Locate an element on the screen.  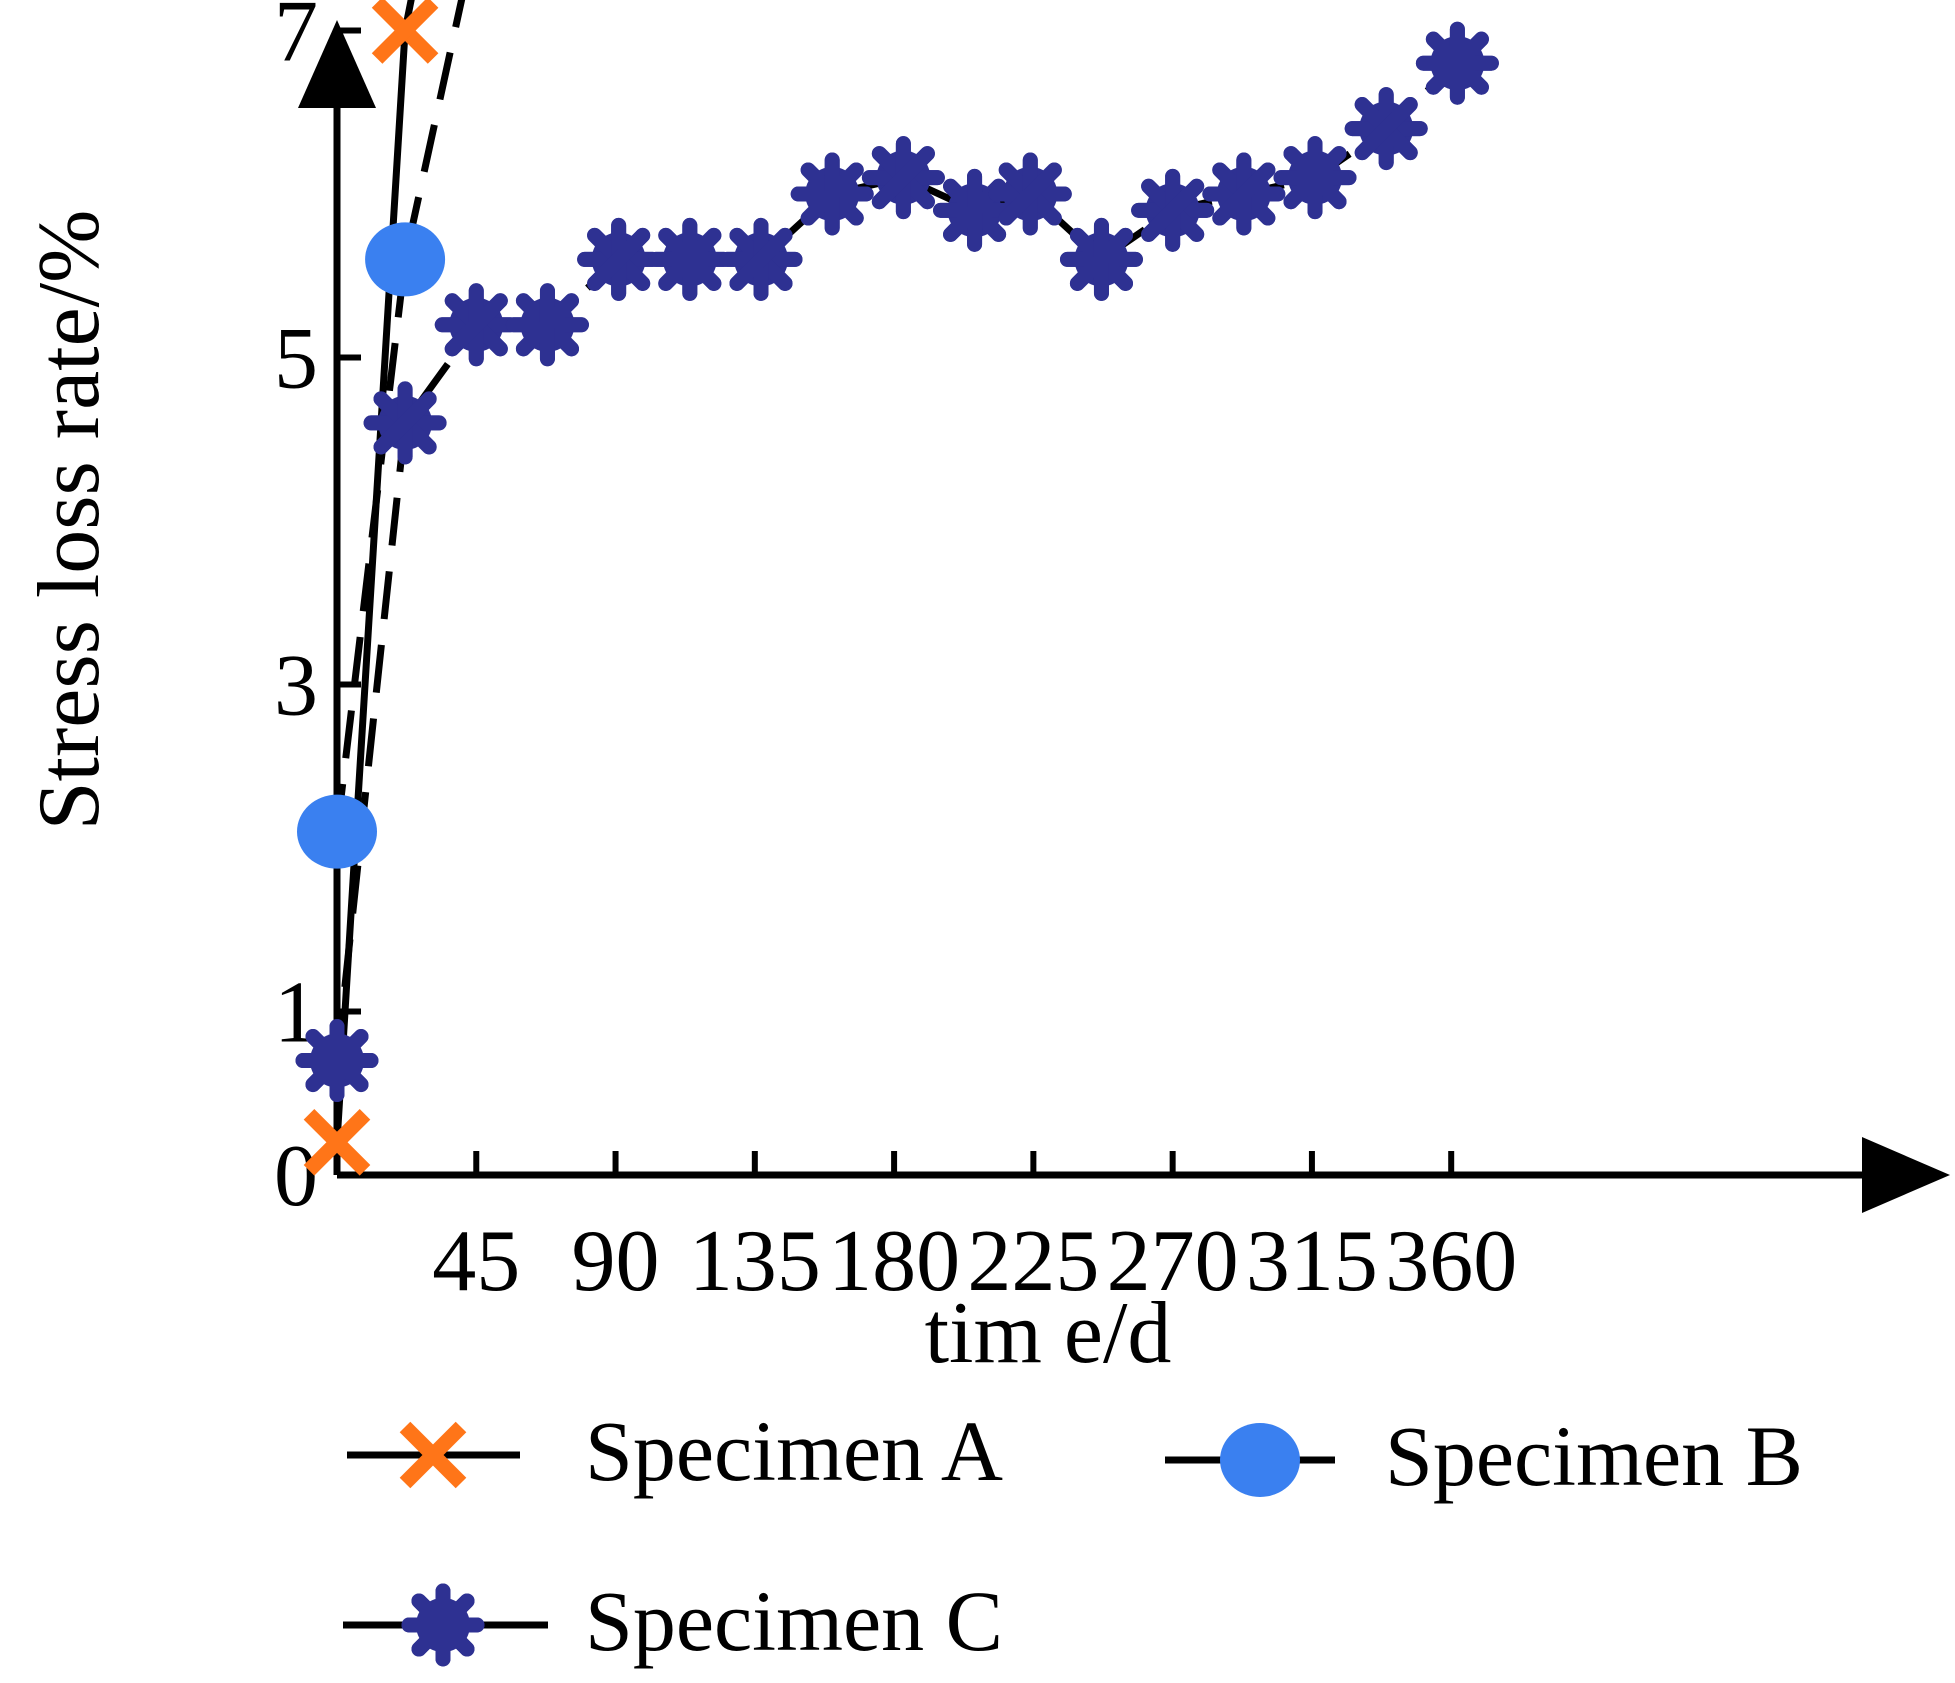
x-tick-label: 315 is located at coordinates (1312, 1261).